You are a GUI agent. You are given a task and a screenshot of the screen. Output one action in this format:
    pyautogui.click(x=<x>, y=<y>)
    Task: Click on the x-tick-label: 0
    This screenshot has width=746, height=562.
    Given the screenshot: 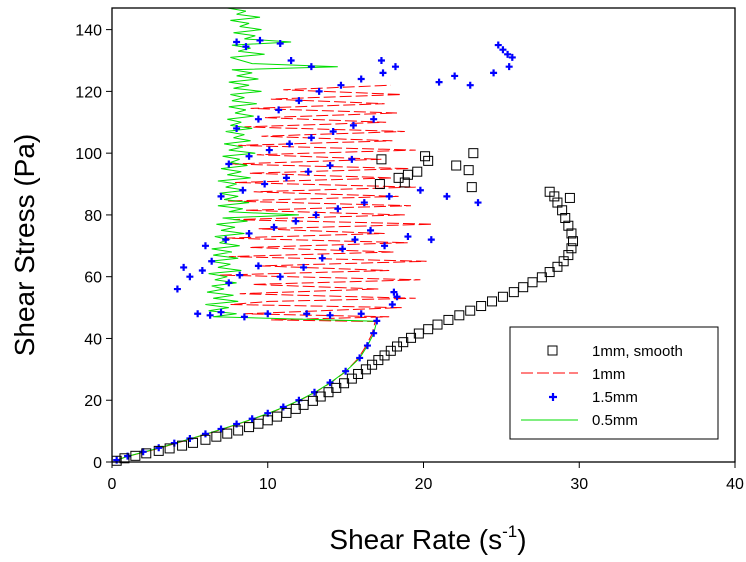 What is the action you would take?
    pyautogui.click(x=112, y=484)
    